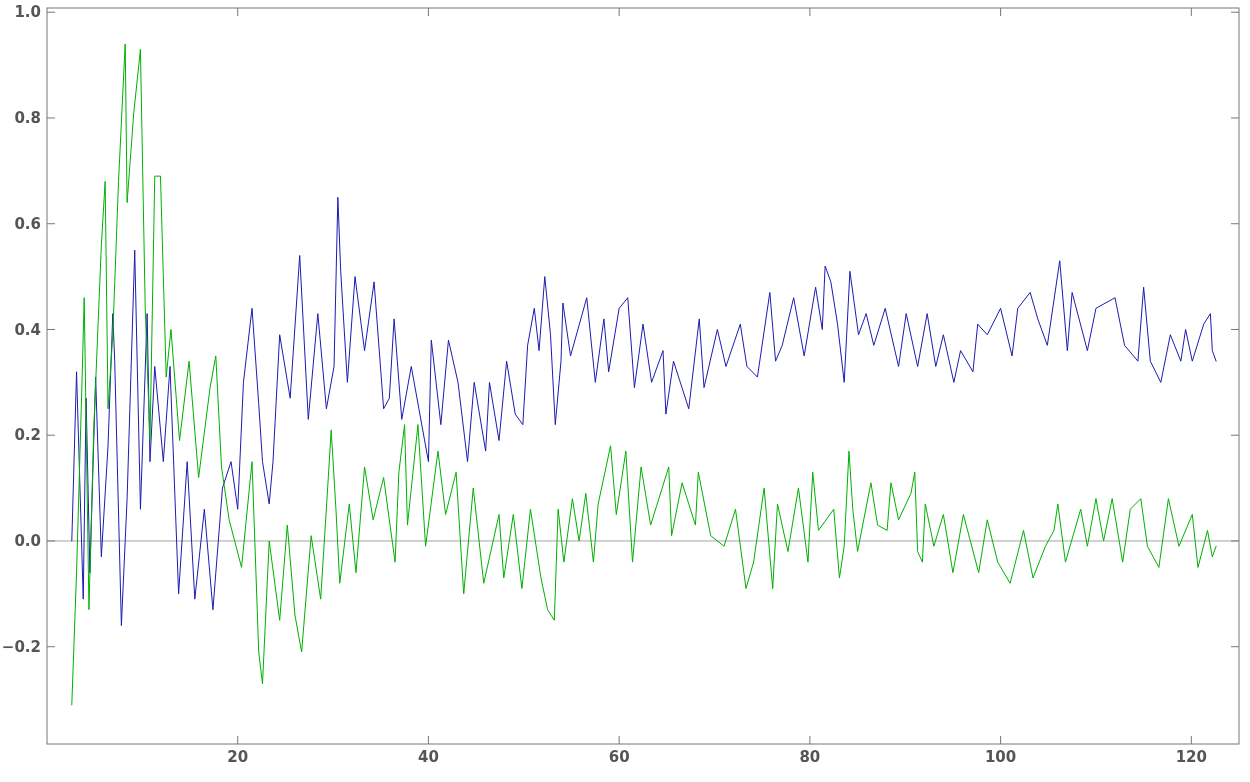  Describe the element at coordinates (27, 118) in the screenshot. I see `y-tick-label: 0.8` at that location.